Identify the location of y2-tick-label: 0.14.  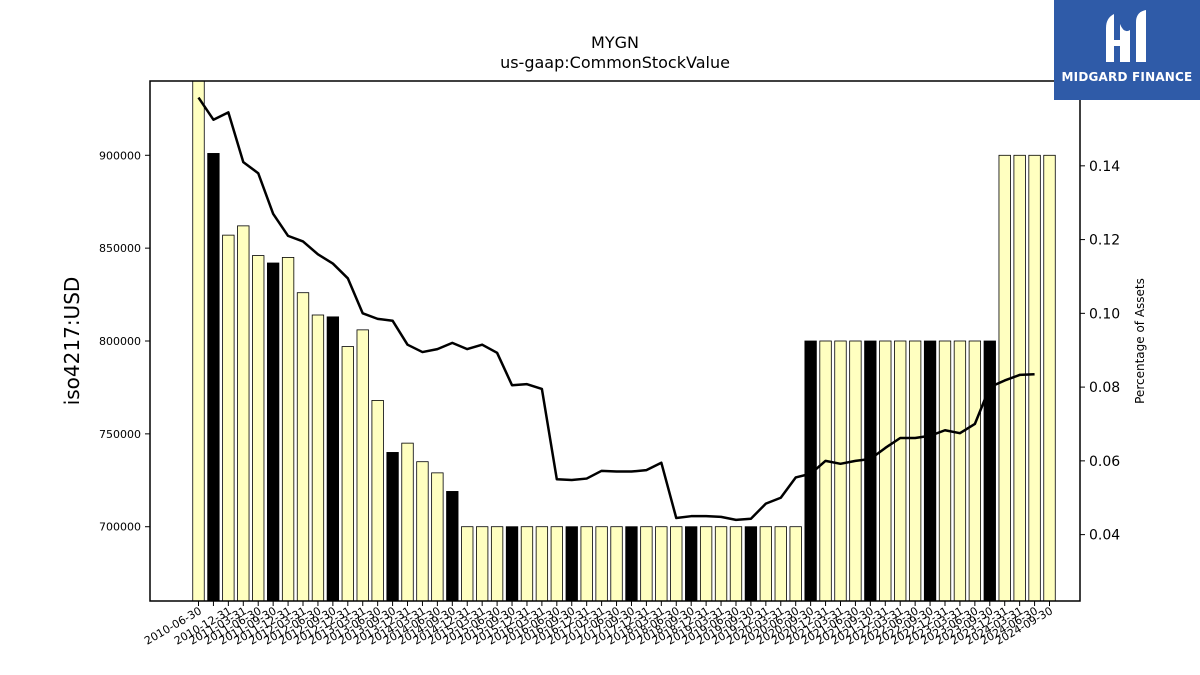
(1104, 167).